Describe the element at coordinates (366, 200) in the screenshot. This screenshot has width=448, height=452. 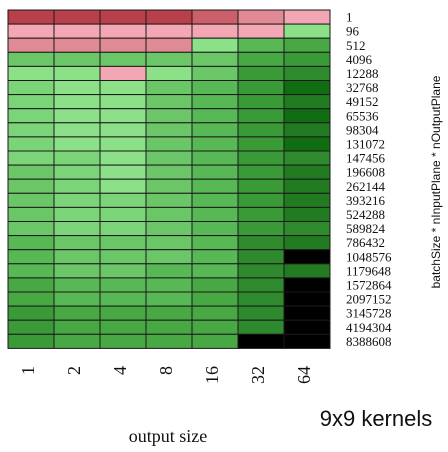
I see `y-tick-label: 393216` at that location.